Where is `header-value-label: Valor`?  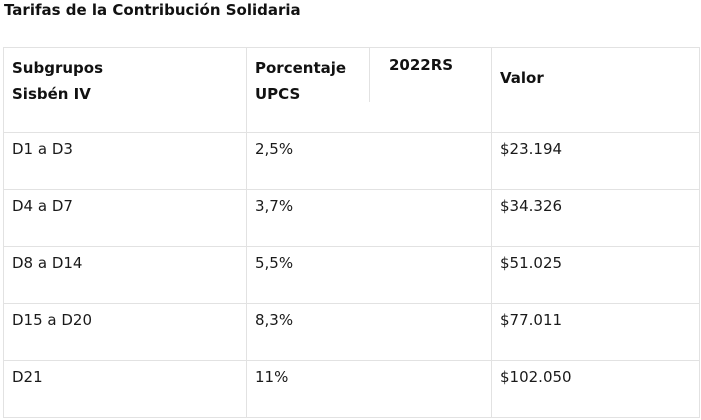
header-value-label: Valor is located at coordinates (522, 78).